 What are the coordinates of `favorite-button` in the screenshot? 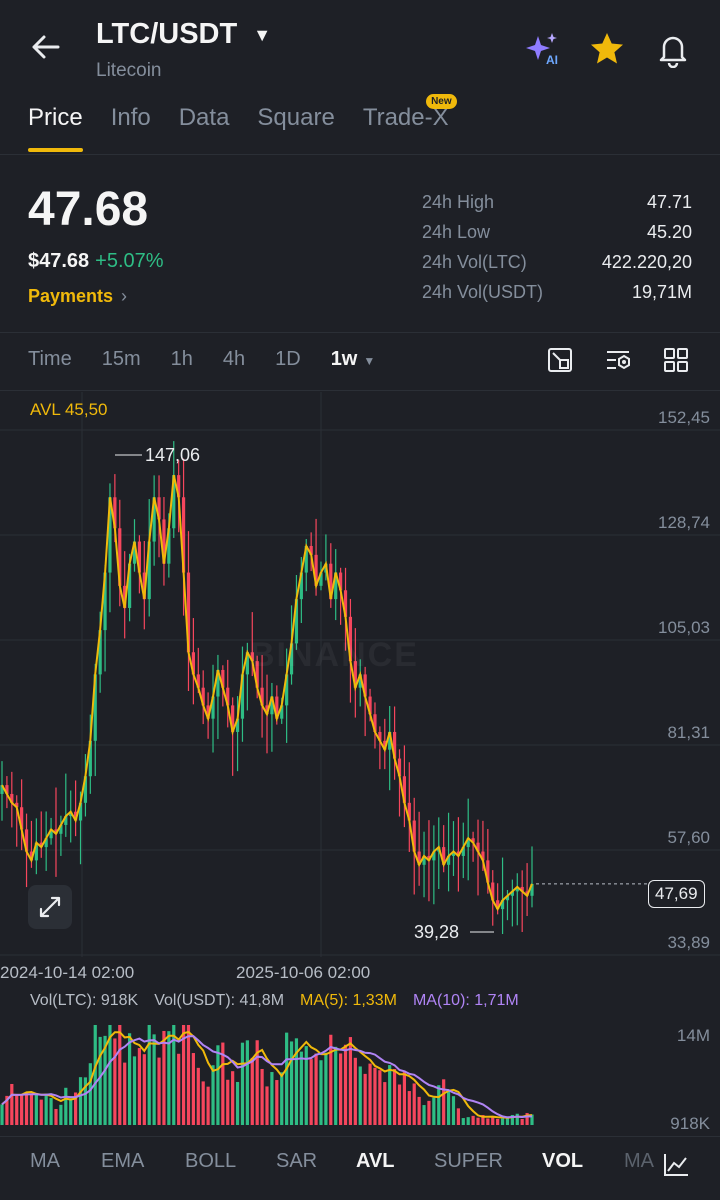 It's located at (607, 51).